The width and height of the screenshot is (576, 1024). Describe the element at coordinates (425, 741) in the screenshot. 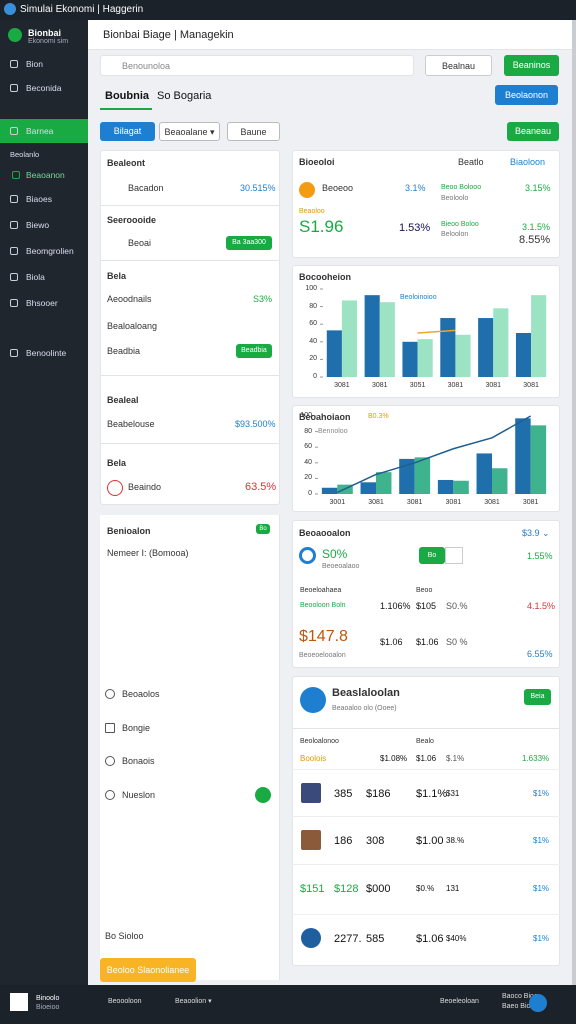

I see `column-header: Bealo` at that location.